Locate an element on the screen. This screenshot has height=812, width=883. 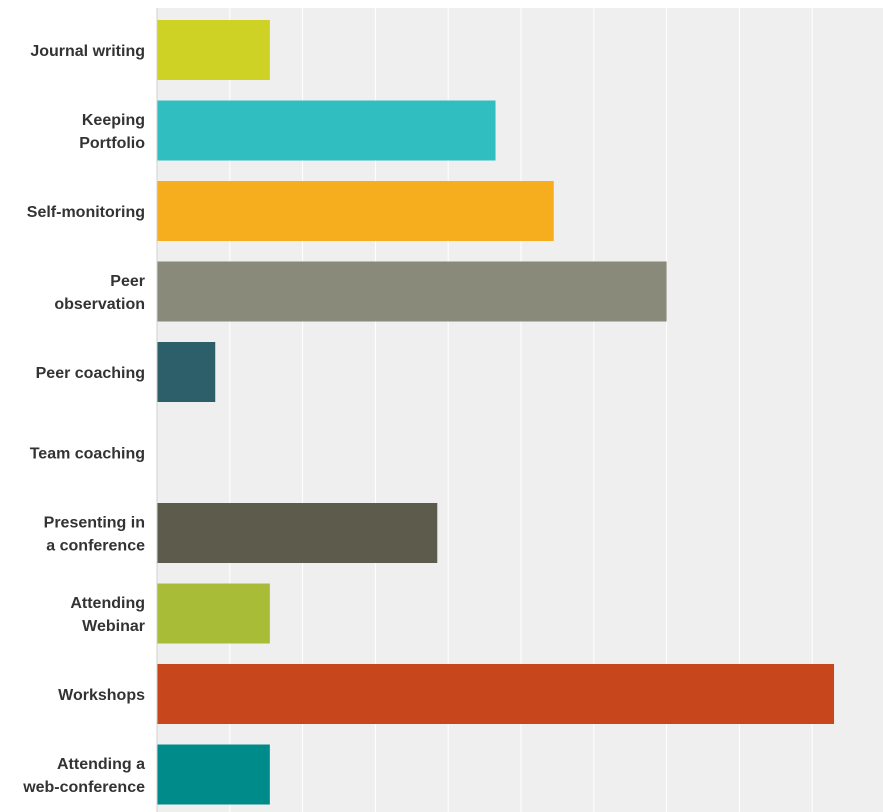
category-label: Keeping is located at coordinates (113, 120).